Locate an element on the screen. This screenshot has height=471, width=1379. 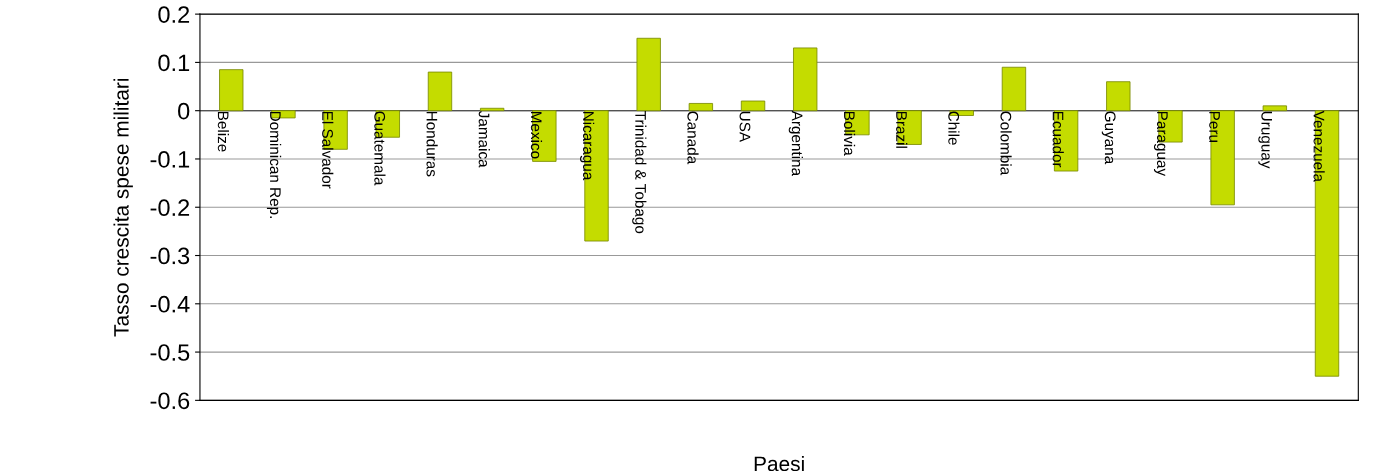
y-tick-label: -0.3 is located at coordinates (170, 256).